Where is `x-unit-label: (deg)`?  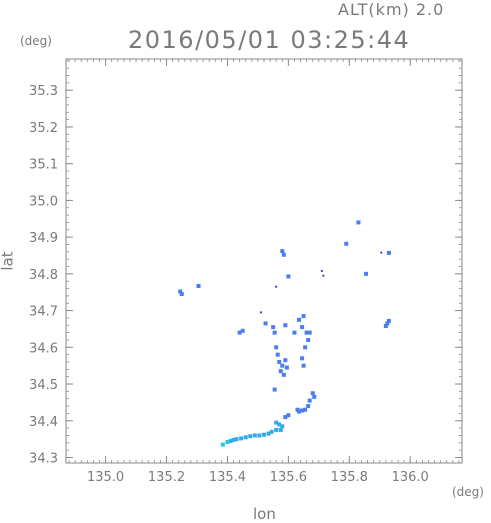
x-unit-label: (deg) is located at coordinates (468, 492).